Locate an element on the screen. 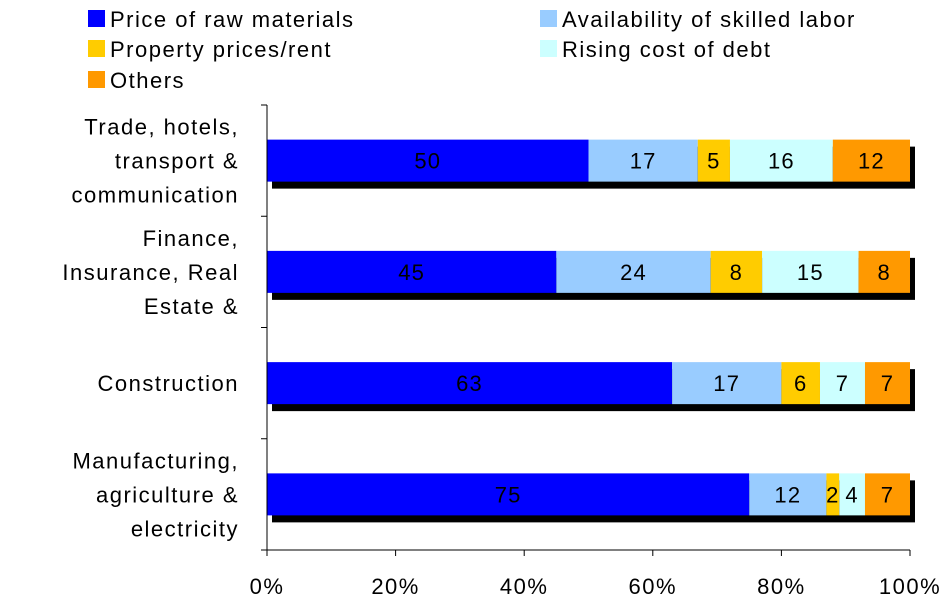  x-tick-label: 100% is located at coordinates (910, 586).